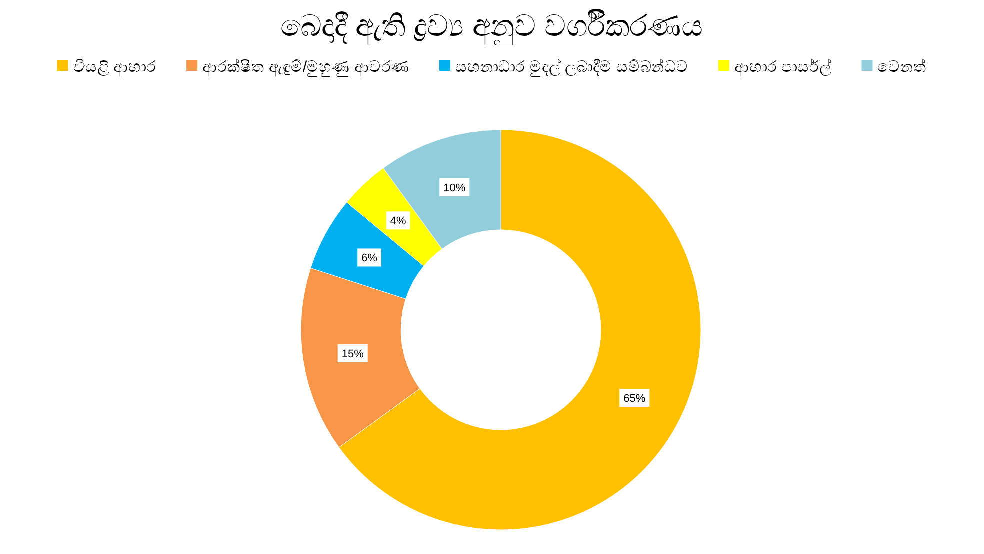 This screenshot has height=554, width=984. Describe the element at coordinates (455, 188) in the screenshot. I see `data-label: 10%` at that location.